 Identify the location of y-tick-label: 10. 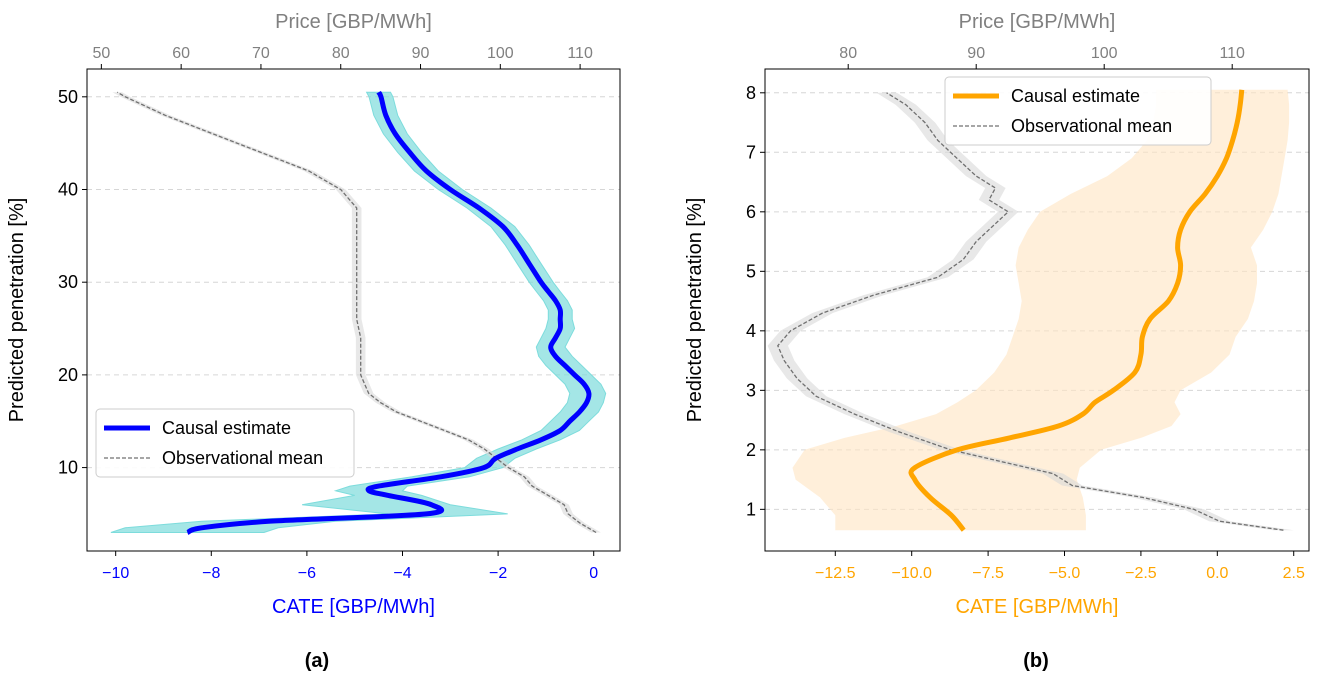
(68, 468).